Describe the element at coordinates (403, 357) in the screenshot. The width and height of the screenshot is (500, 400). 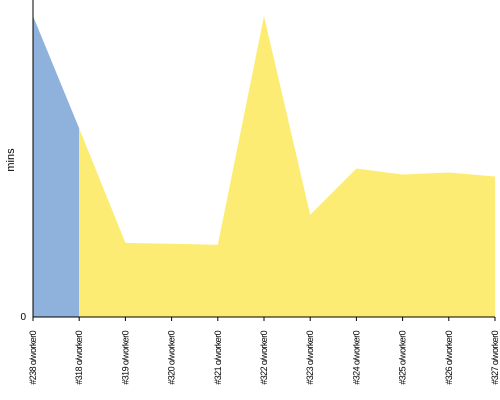
I see `x-tick-label: #325 o/worker0` at that location.